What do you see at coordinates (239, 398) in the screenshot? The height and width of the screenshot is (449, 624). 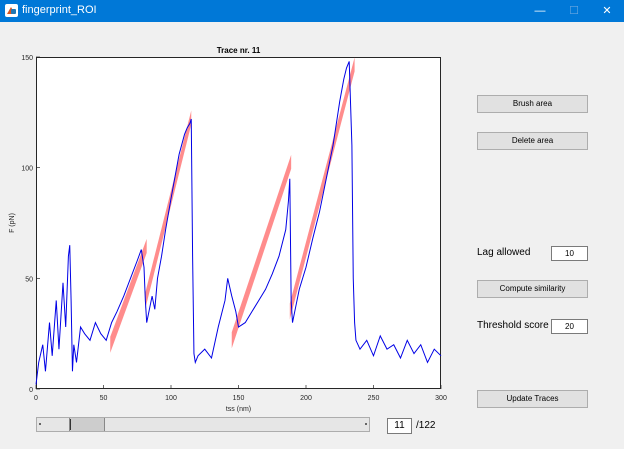 I see `x-tick-label-3: 150` at bounding box center [239, 398].